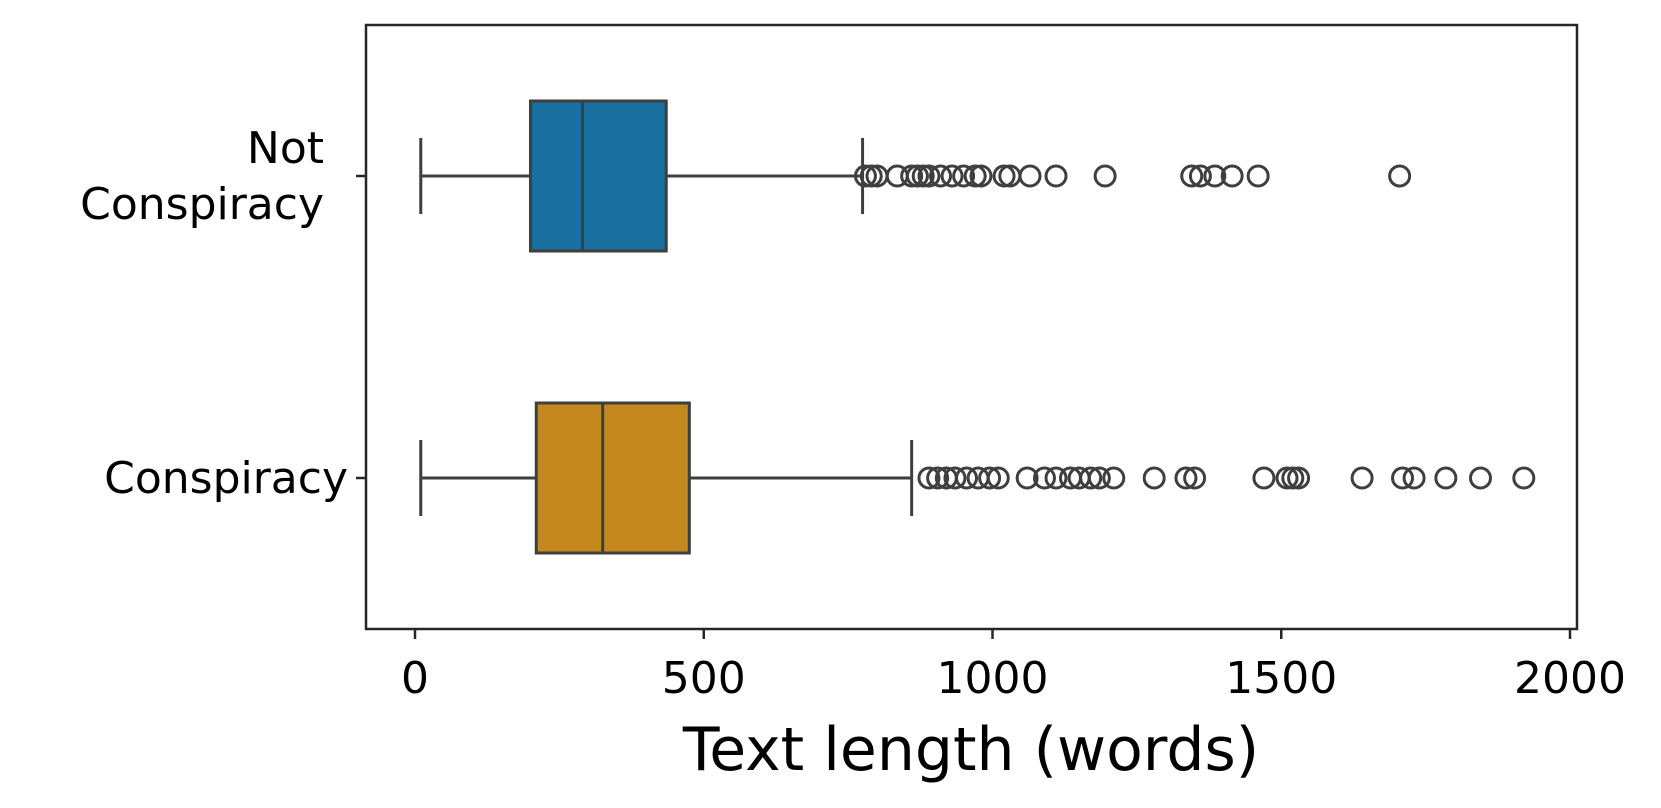 The height and width of the screenshot is (808, 1661). I want to click on x-tick-label: 500, so click(704, 678).